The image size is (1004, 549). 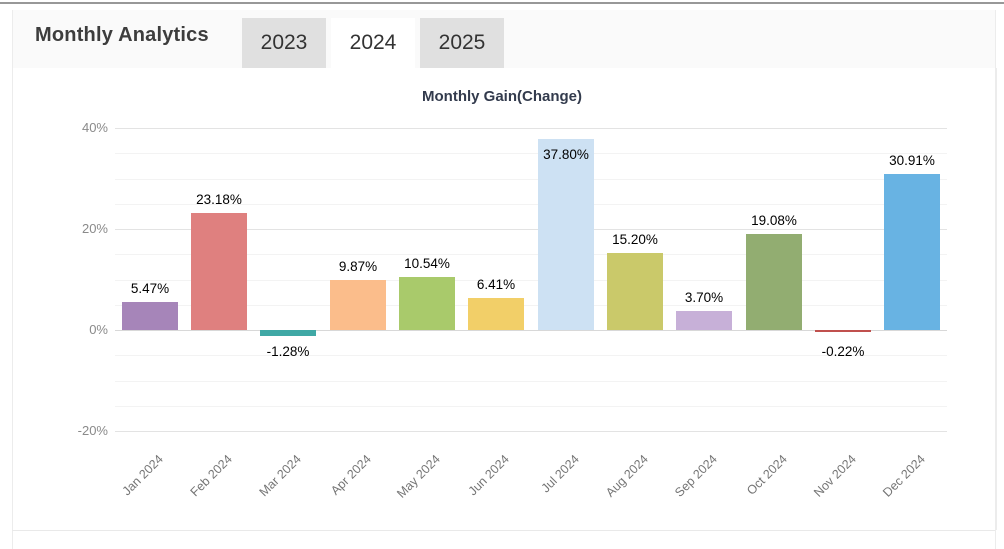 What do you see at coordinates (219, 271) in the screenshot?
I see `bar-feb-2024` at bounding box center [219, 271].